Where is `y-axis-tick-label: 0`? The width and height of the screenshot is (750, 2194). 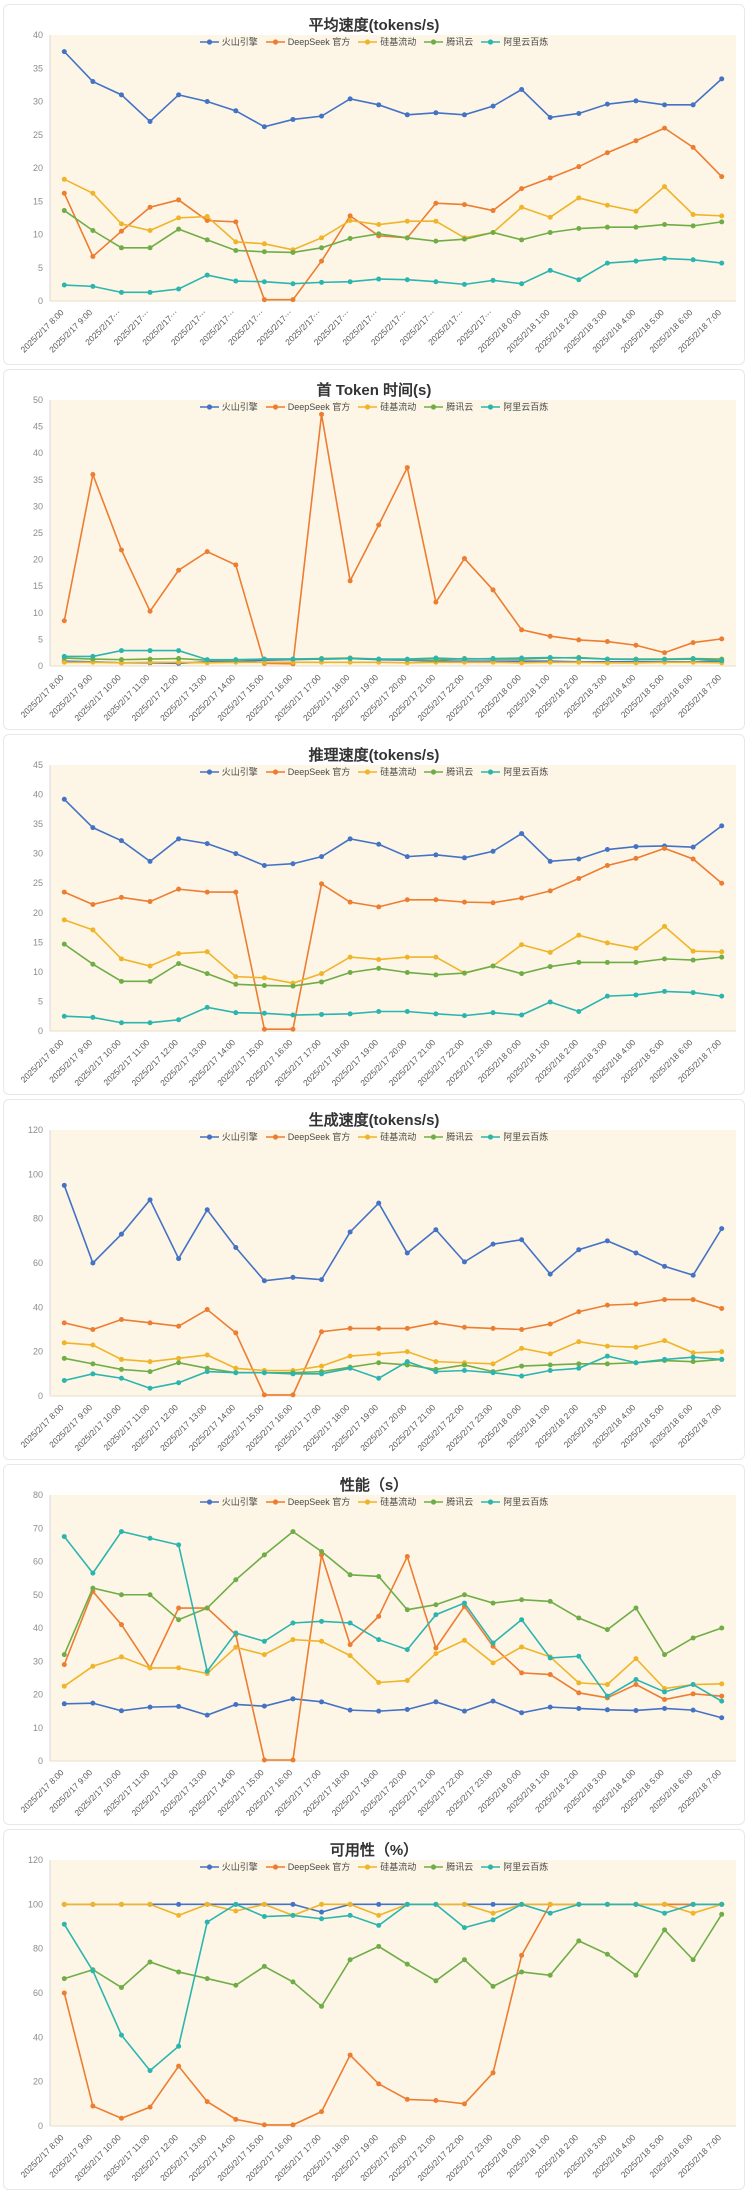
y-axis-tick-label: 0 is located at coordinates (40, 1761).